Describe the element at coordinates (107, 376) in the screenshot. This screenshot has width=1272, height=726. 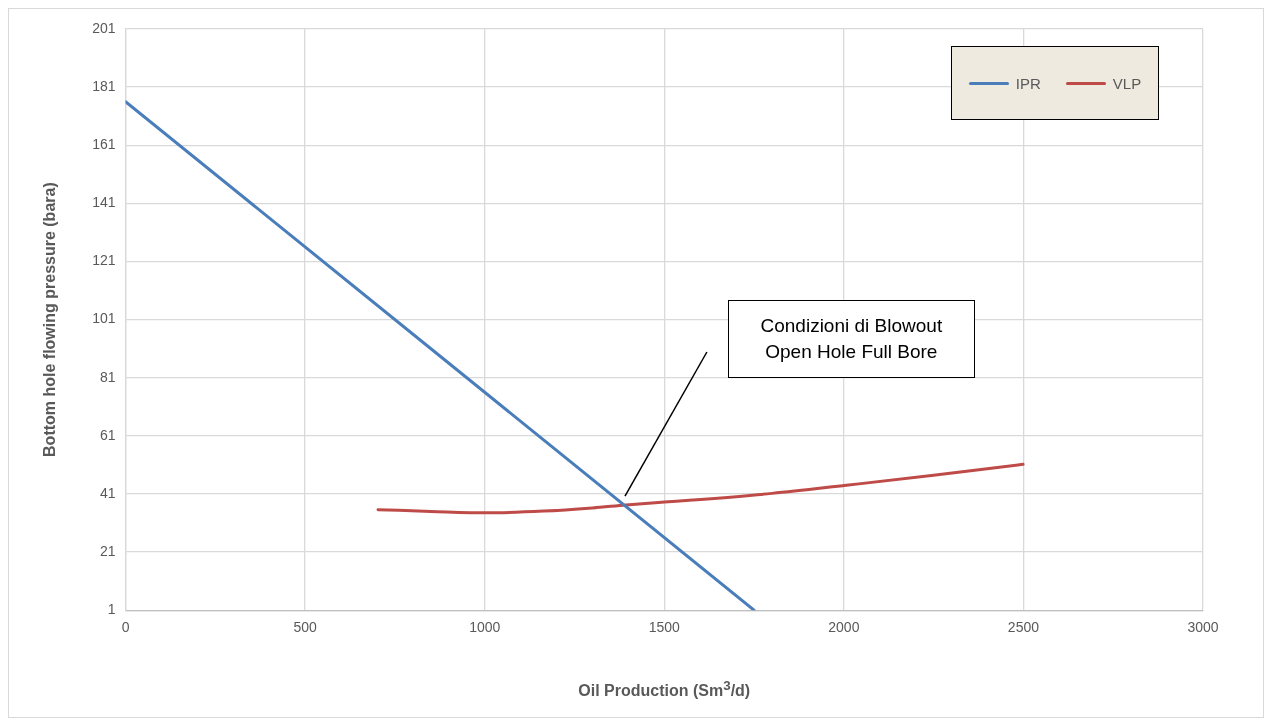
I see `y-tick-label: 81` at that location.